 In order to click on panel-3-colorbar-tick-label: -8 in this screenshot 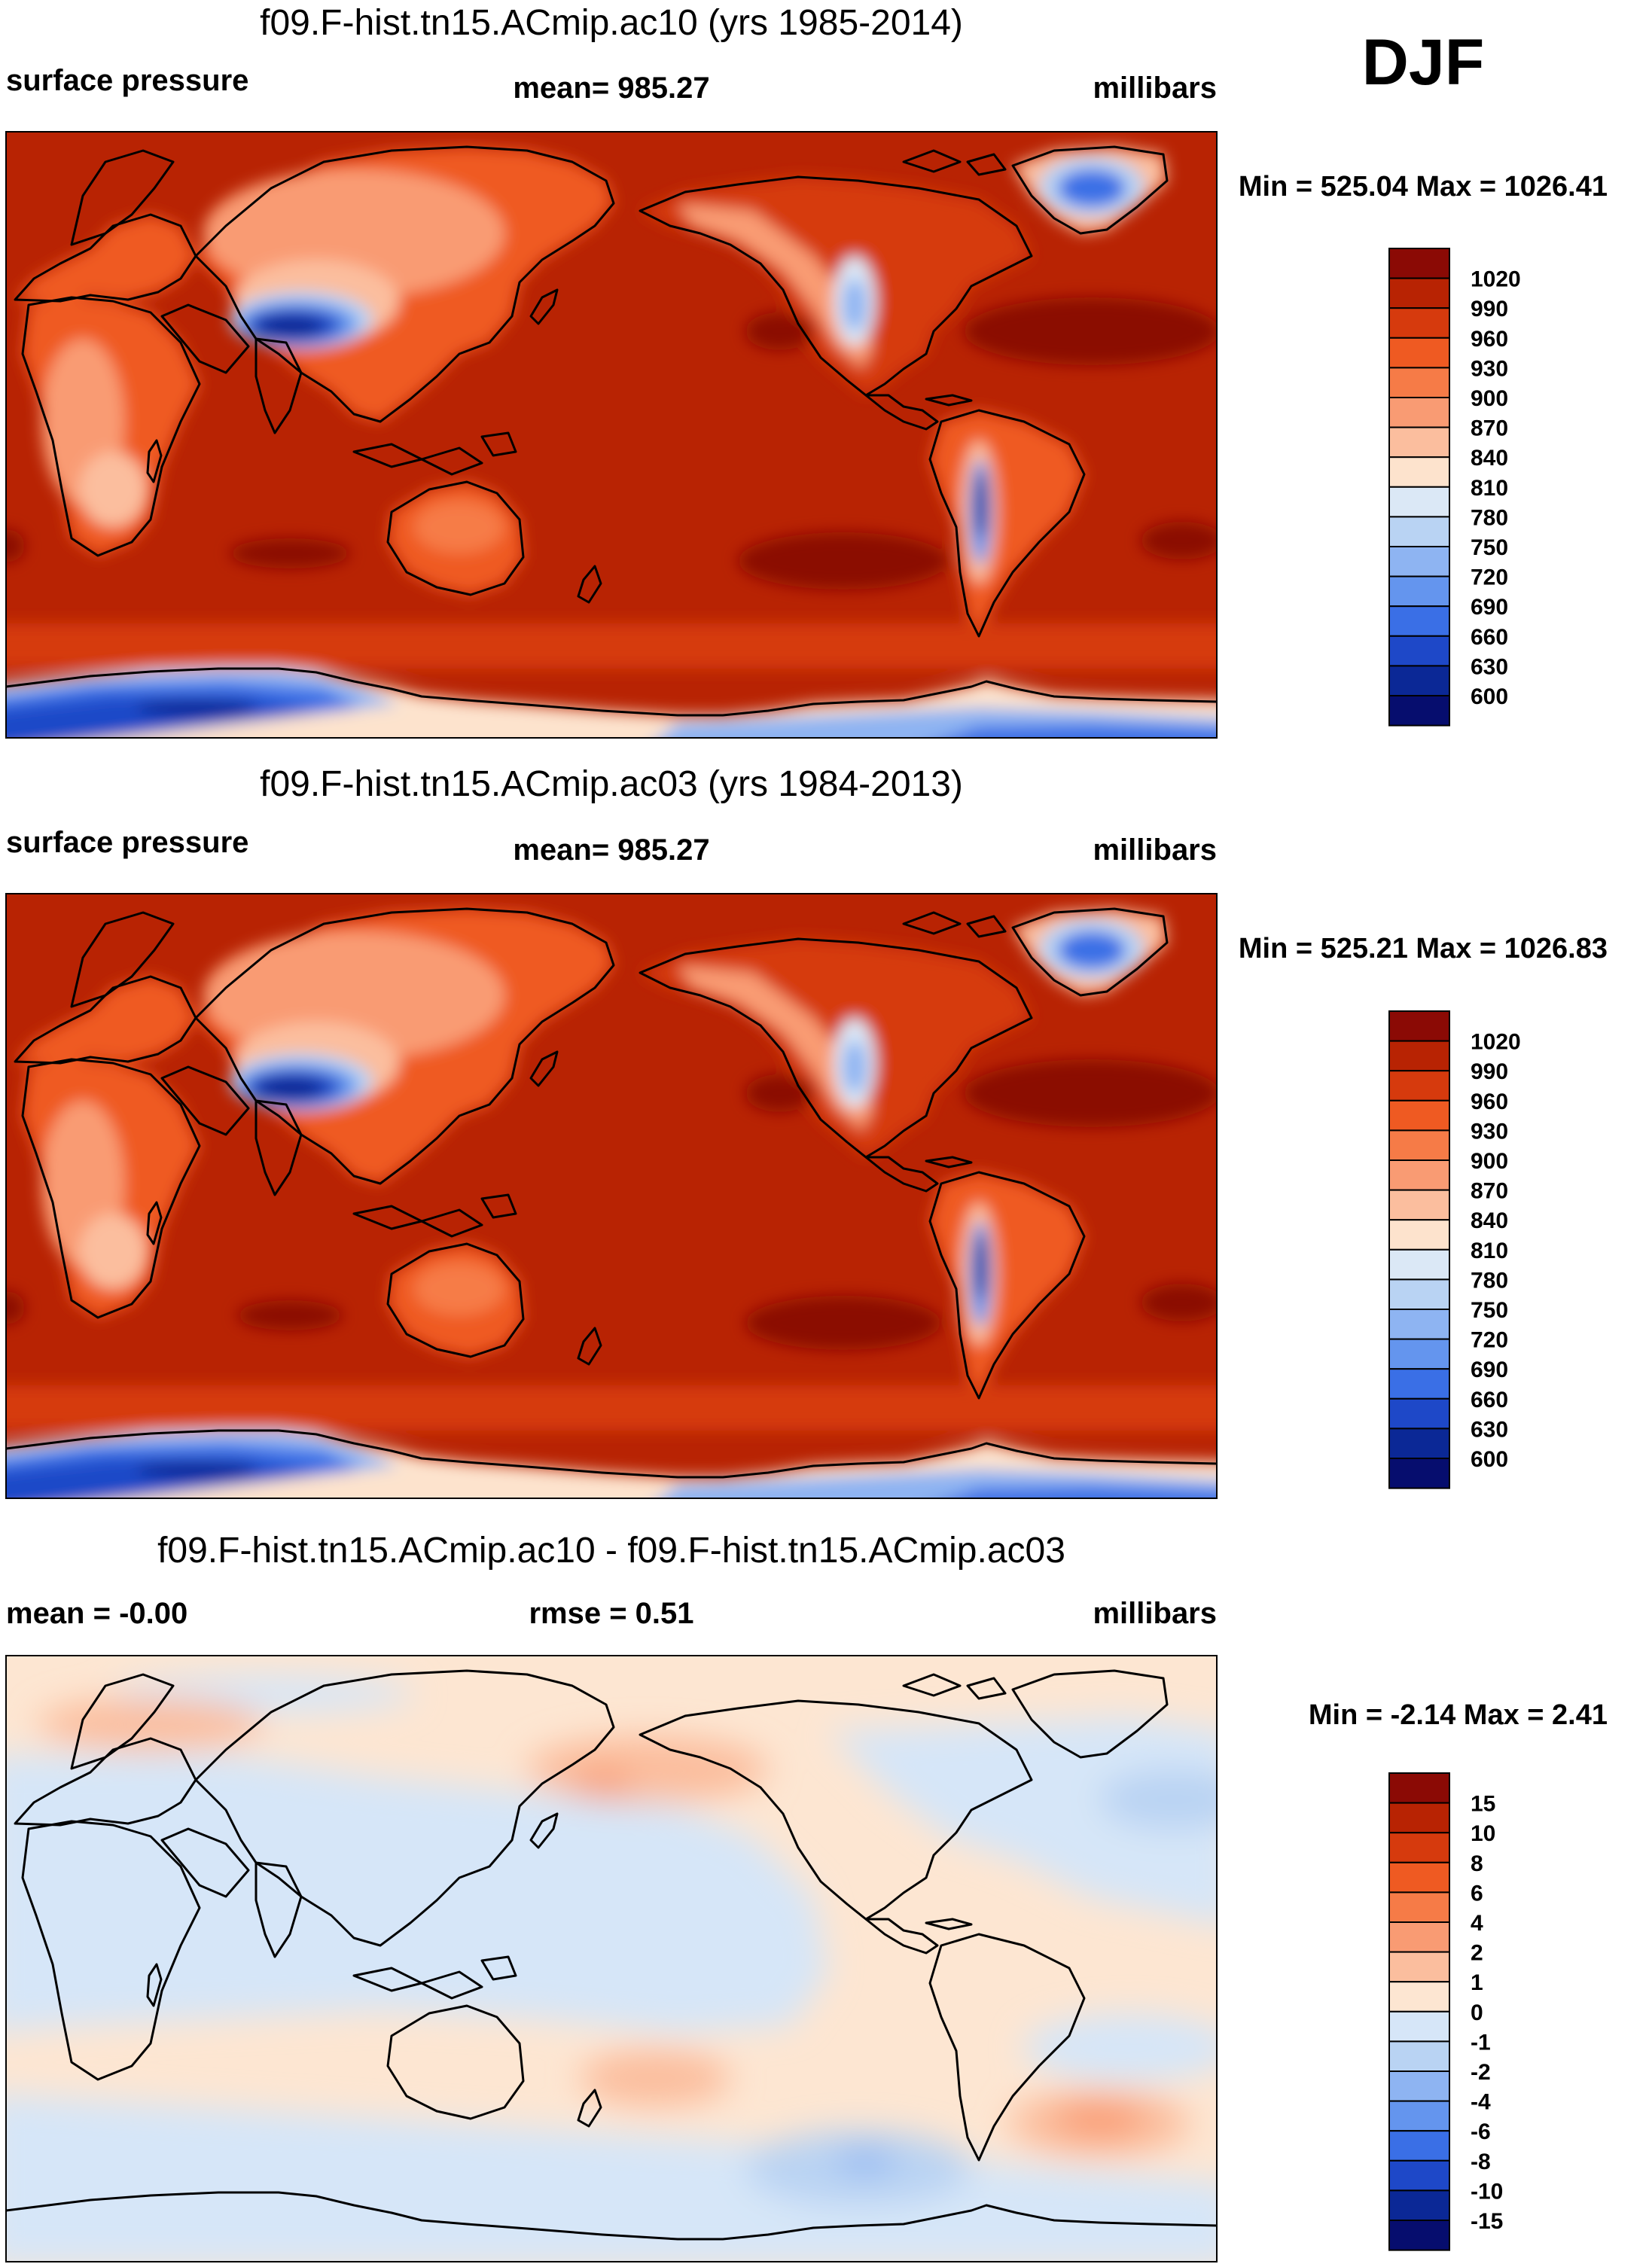, I will do `click(1481, 2162)`.